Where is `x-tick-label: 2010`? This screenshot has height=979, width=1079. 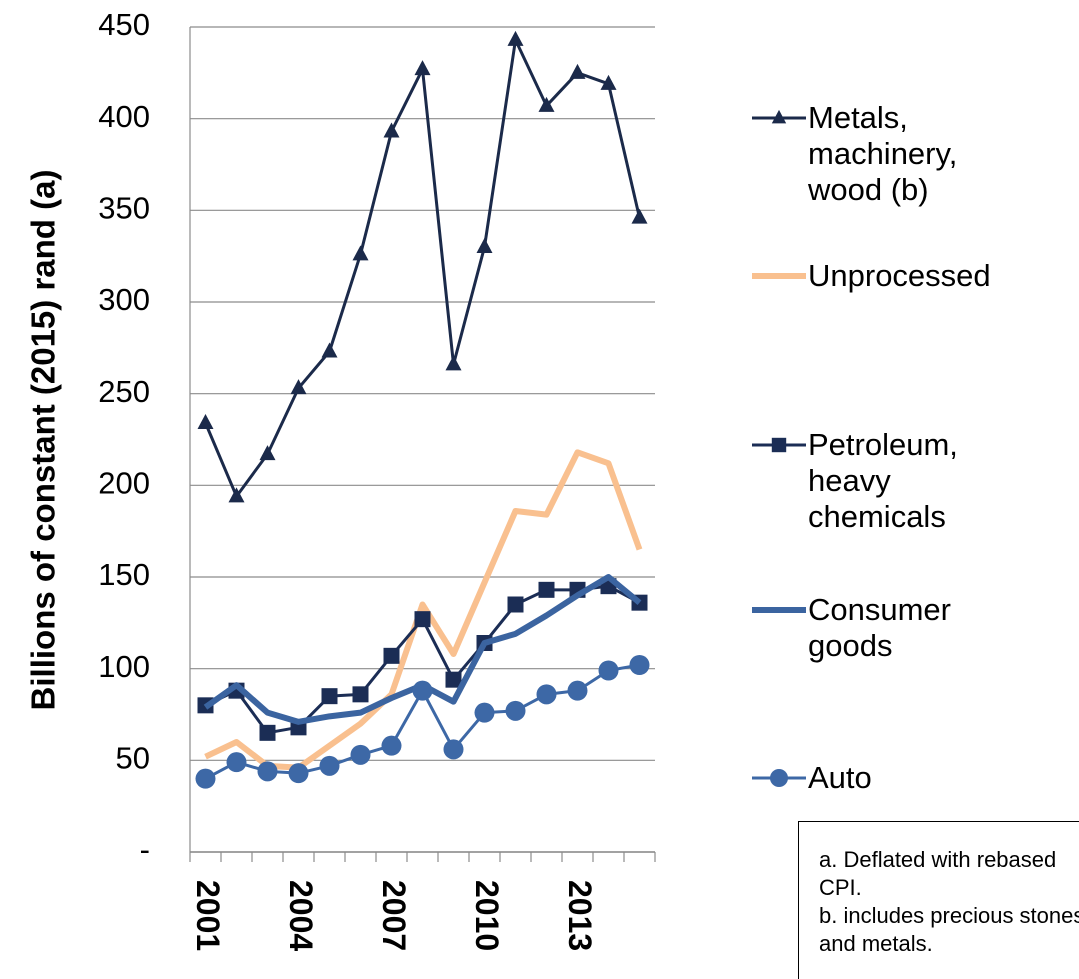
x-tick-label: 2010 is located at coordinates (487, 915).